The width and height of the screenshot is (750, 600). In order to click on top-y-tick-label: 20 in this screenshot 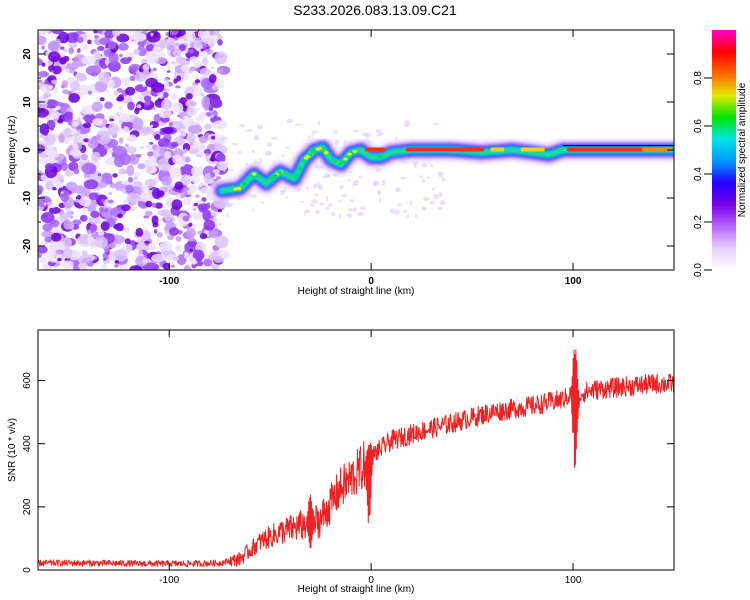, I will do `click(27, 54)`.